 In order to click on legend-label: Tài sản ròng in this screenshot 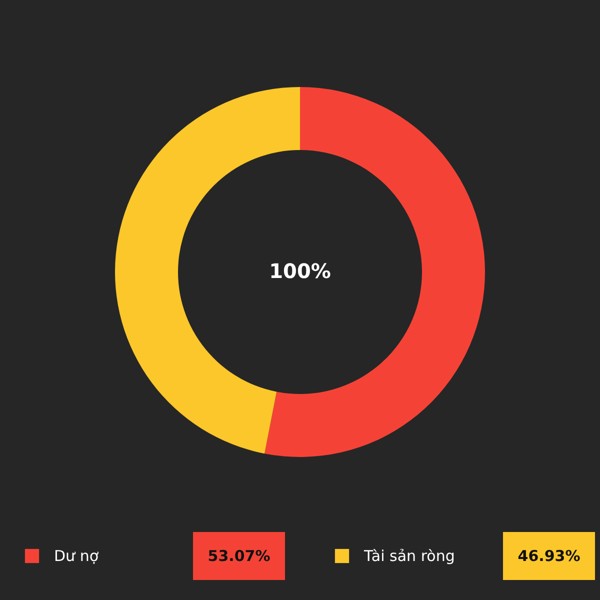, I will do `click(409, 556)`.